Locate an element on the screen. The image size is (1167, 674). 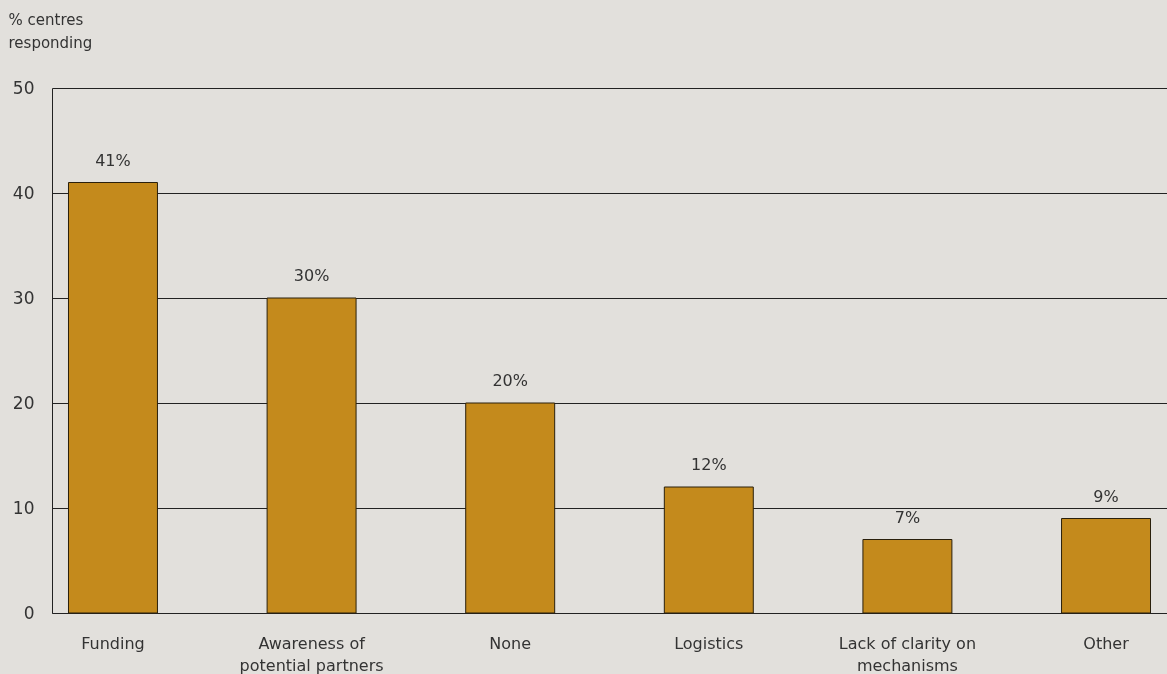
data-label: 20% is located at coordinates (510, 380).